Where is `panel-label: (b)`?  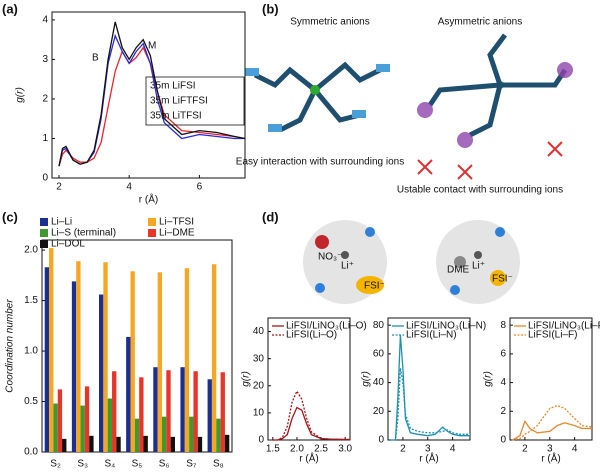
panel-label: (b) is located at coordinates (270, 8).